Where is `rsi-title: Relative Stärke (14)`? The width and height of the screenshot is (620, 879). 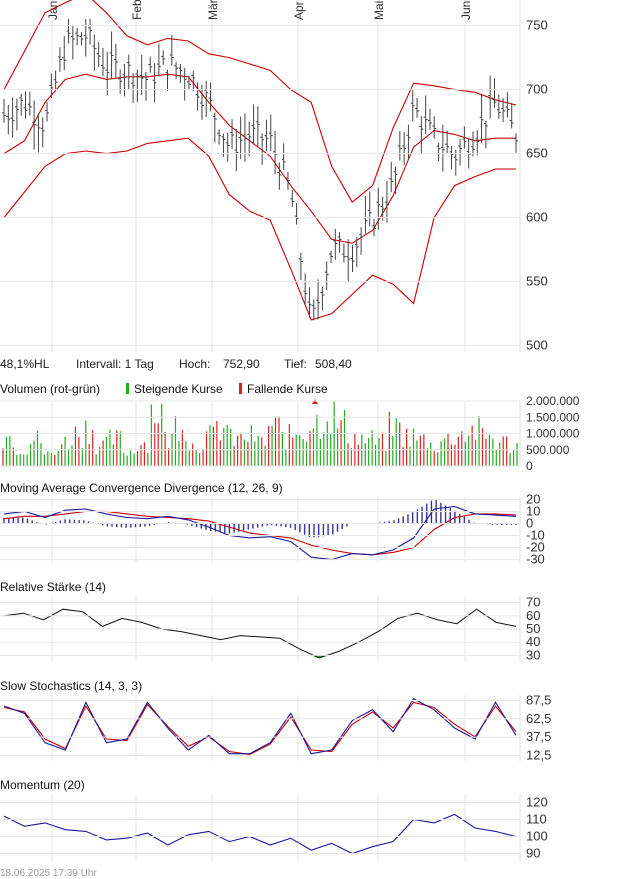
rsi-title: Relative Stärke (14) is located at coordinates (53, 587).